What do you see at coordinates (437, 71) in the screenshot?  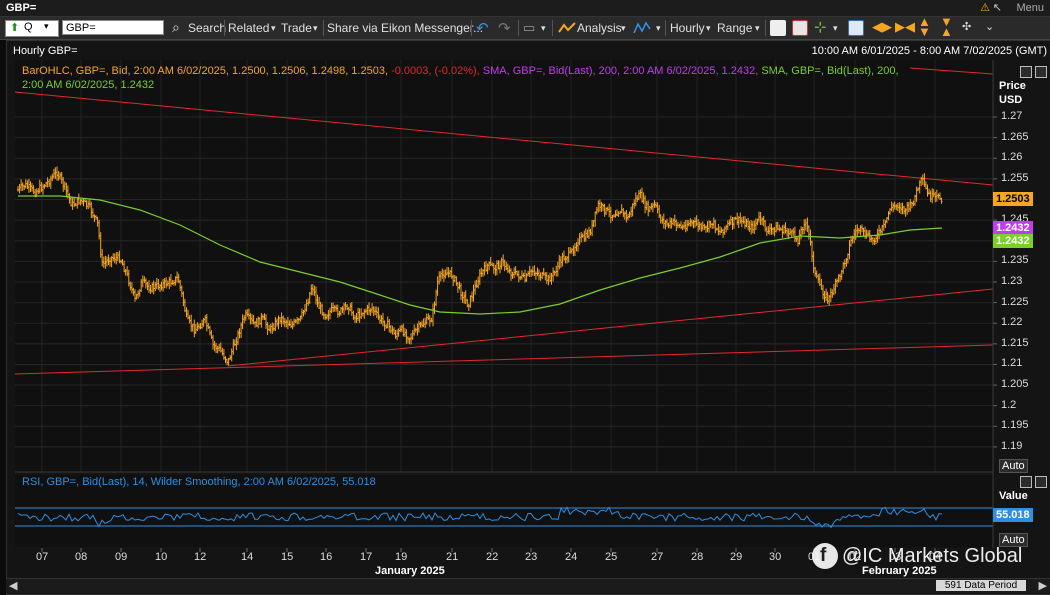 I see `legend-segment: -0.0003, (-0.02%),` at bounding box center [437, 71].